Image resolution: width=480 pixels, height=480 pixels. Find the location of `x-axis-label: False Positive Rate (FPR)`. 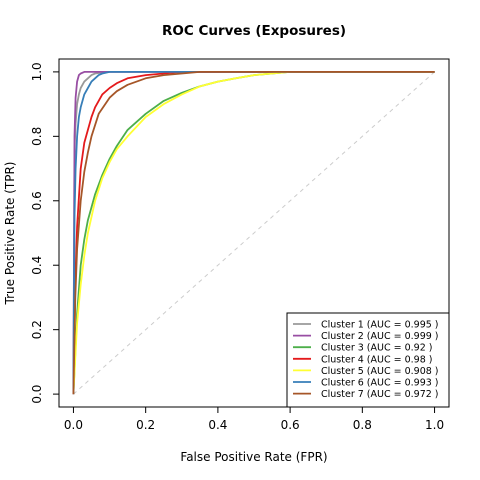

x-axis-label: False Positive Rate (FPR) is located at coordinates (253, 457).